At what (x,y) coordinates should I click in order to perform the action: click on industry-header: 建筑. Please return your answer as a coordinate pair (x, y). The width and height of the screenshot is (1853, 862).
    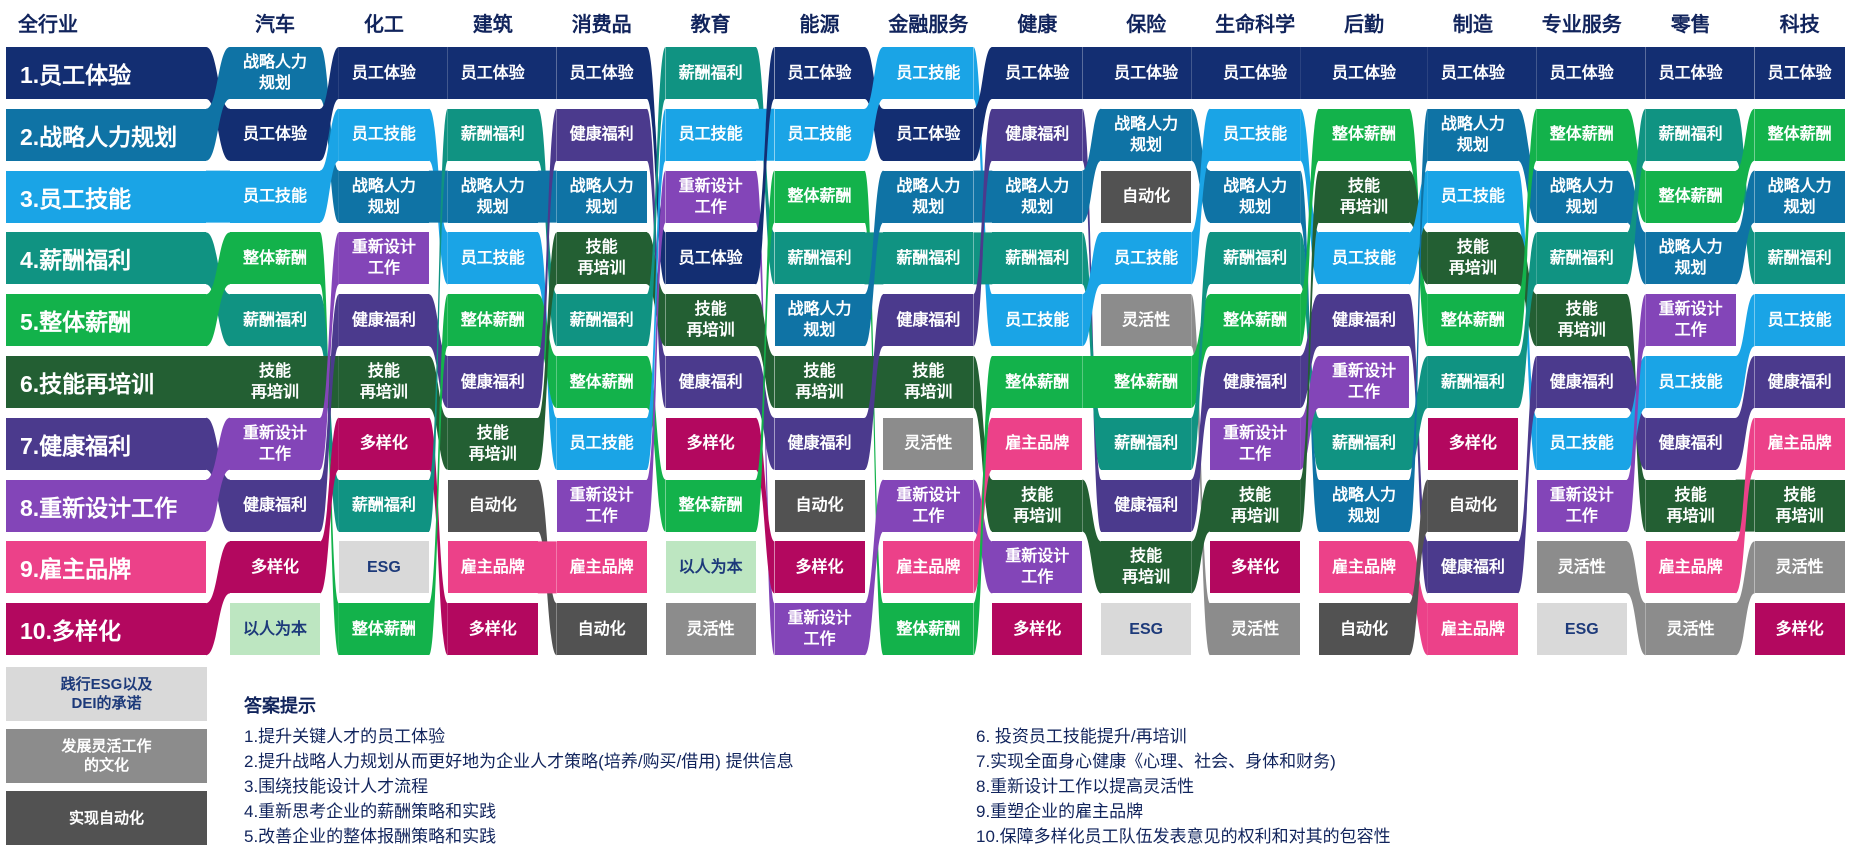
    Looking at the image, I should click on (492, 25).